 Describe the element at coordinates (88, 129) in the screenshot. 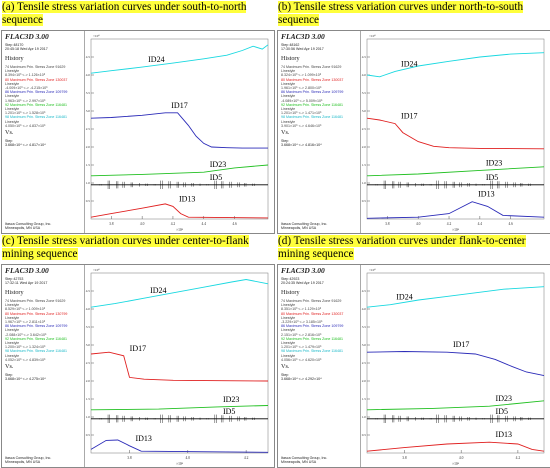

I see `y-tick-label: 2.5` at that location.